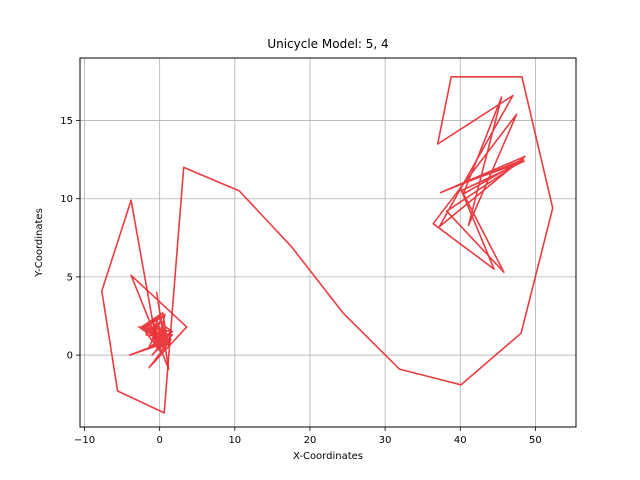 The width and height of the screenshot is (640, 480). I want to click on y-tick-label: 0, so click(70, 356).